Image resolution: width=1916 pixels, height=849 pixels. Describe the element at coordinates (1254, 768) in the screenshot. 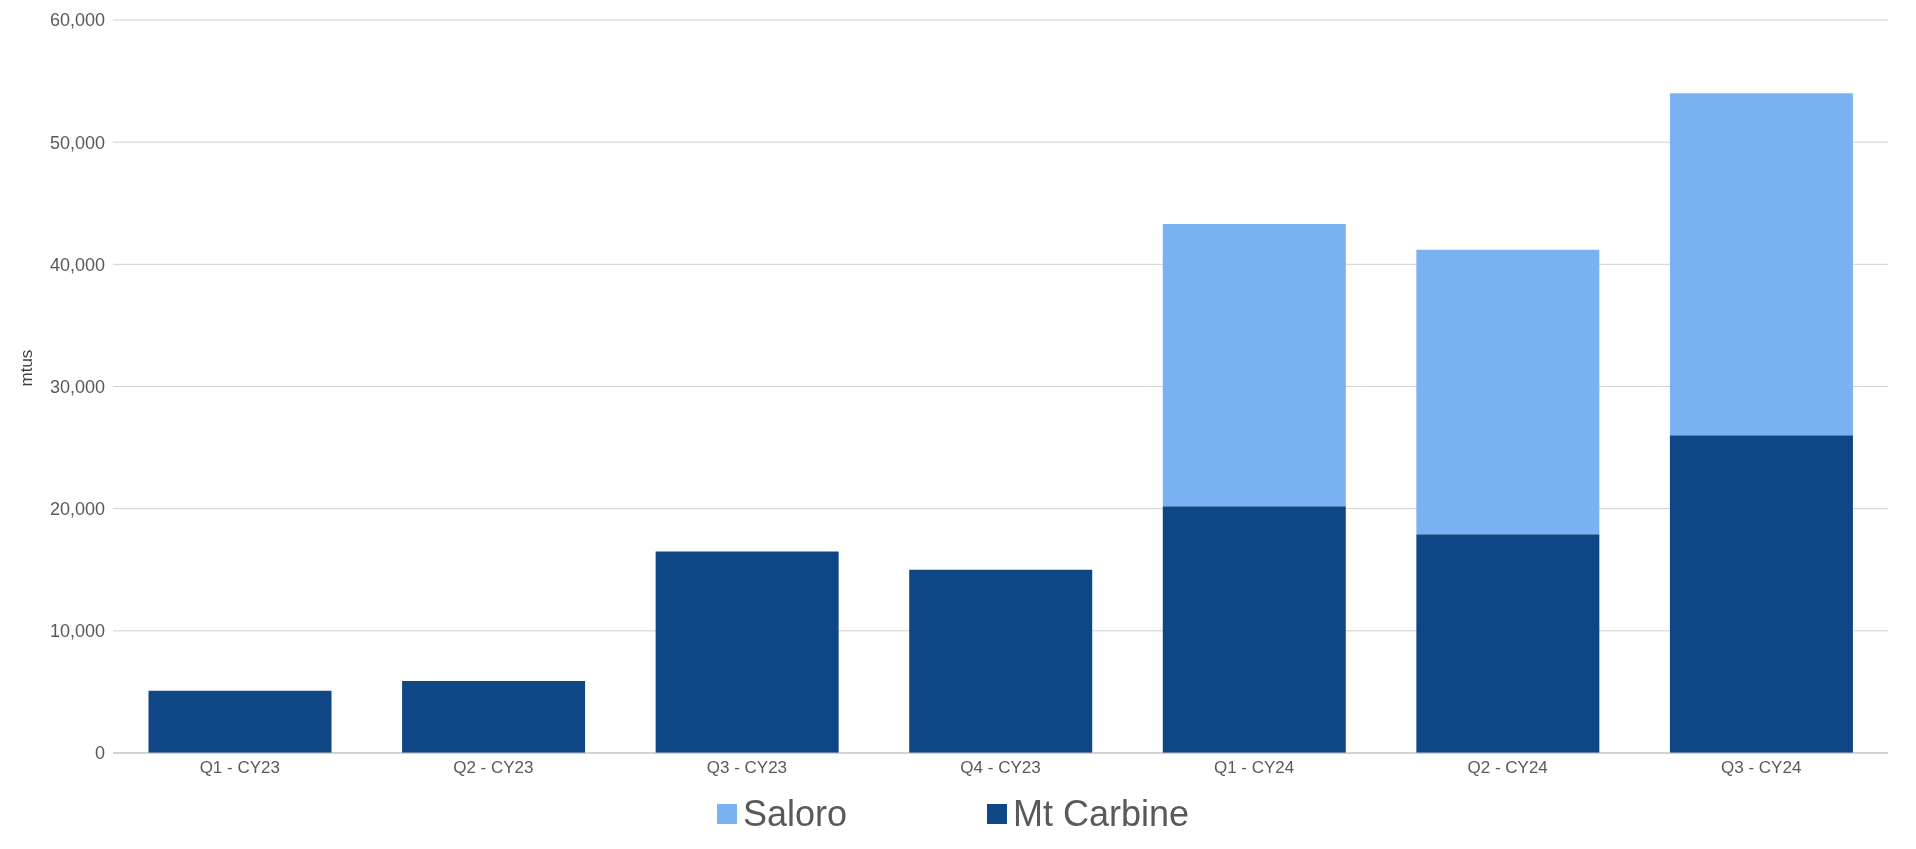

I see `x-tick-label: Q1 - CY24` at that location.